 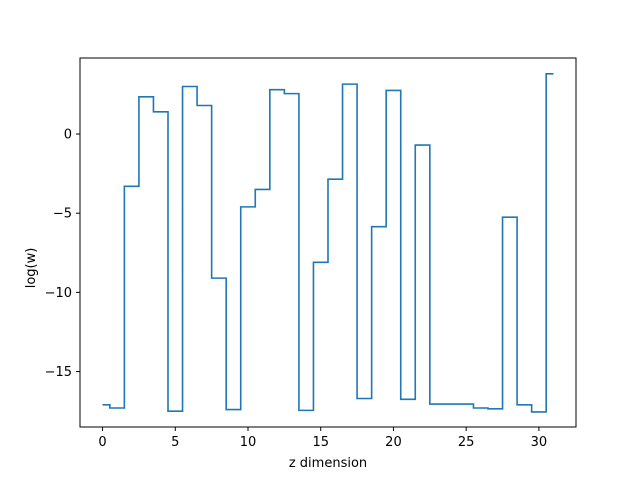 I want to click on y-tick-label: 0, so click(x=68, y=135).